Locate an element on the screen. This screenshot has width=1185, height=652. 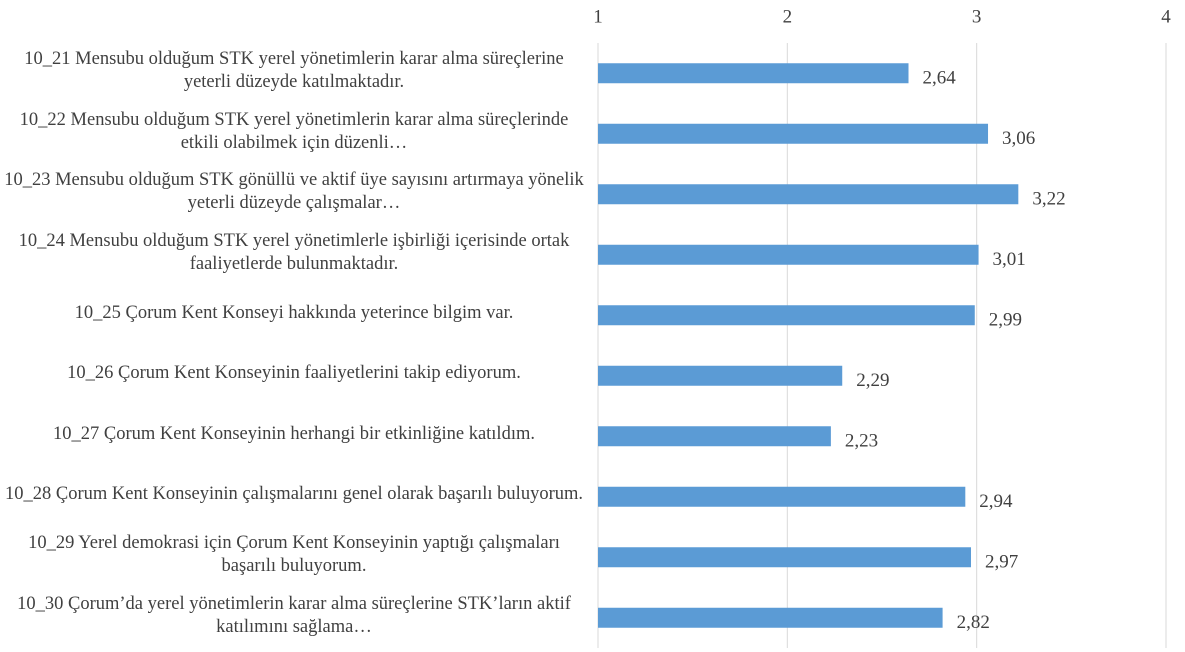
value-label: 2,29 is located at coordinates (872, 380).